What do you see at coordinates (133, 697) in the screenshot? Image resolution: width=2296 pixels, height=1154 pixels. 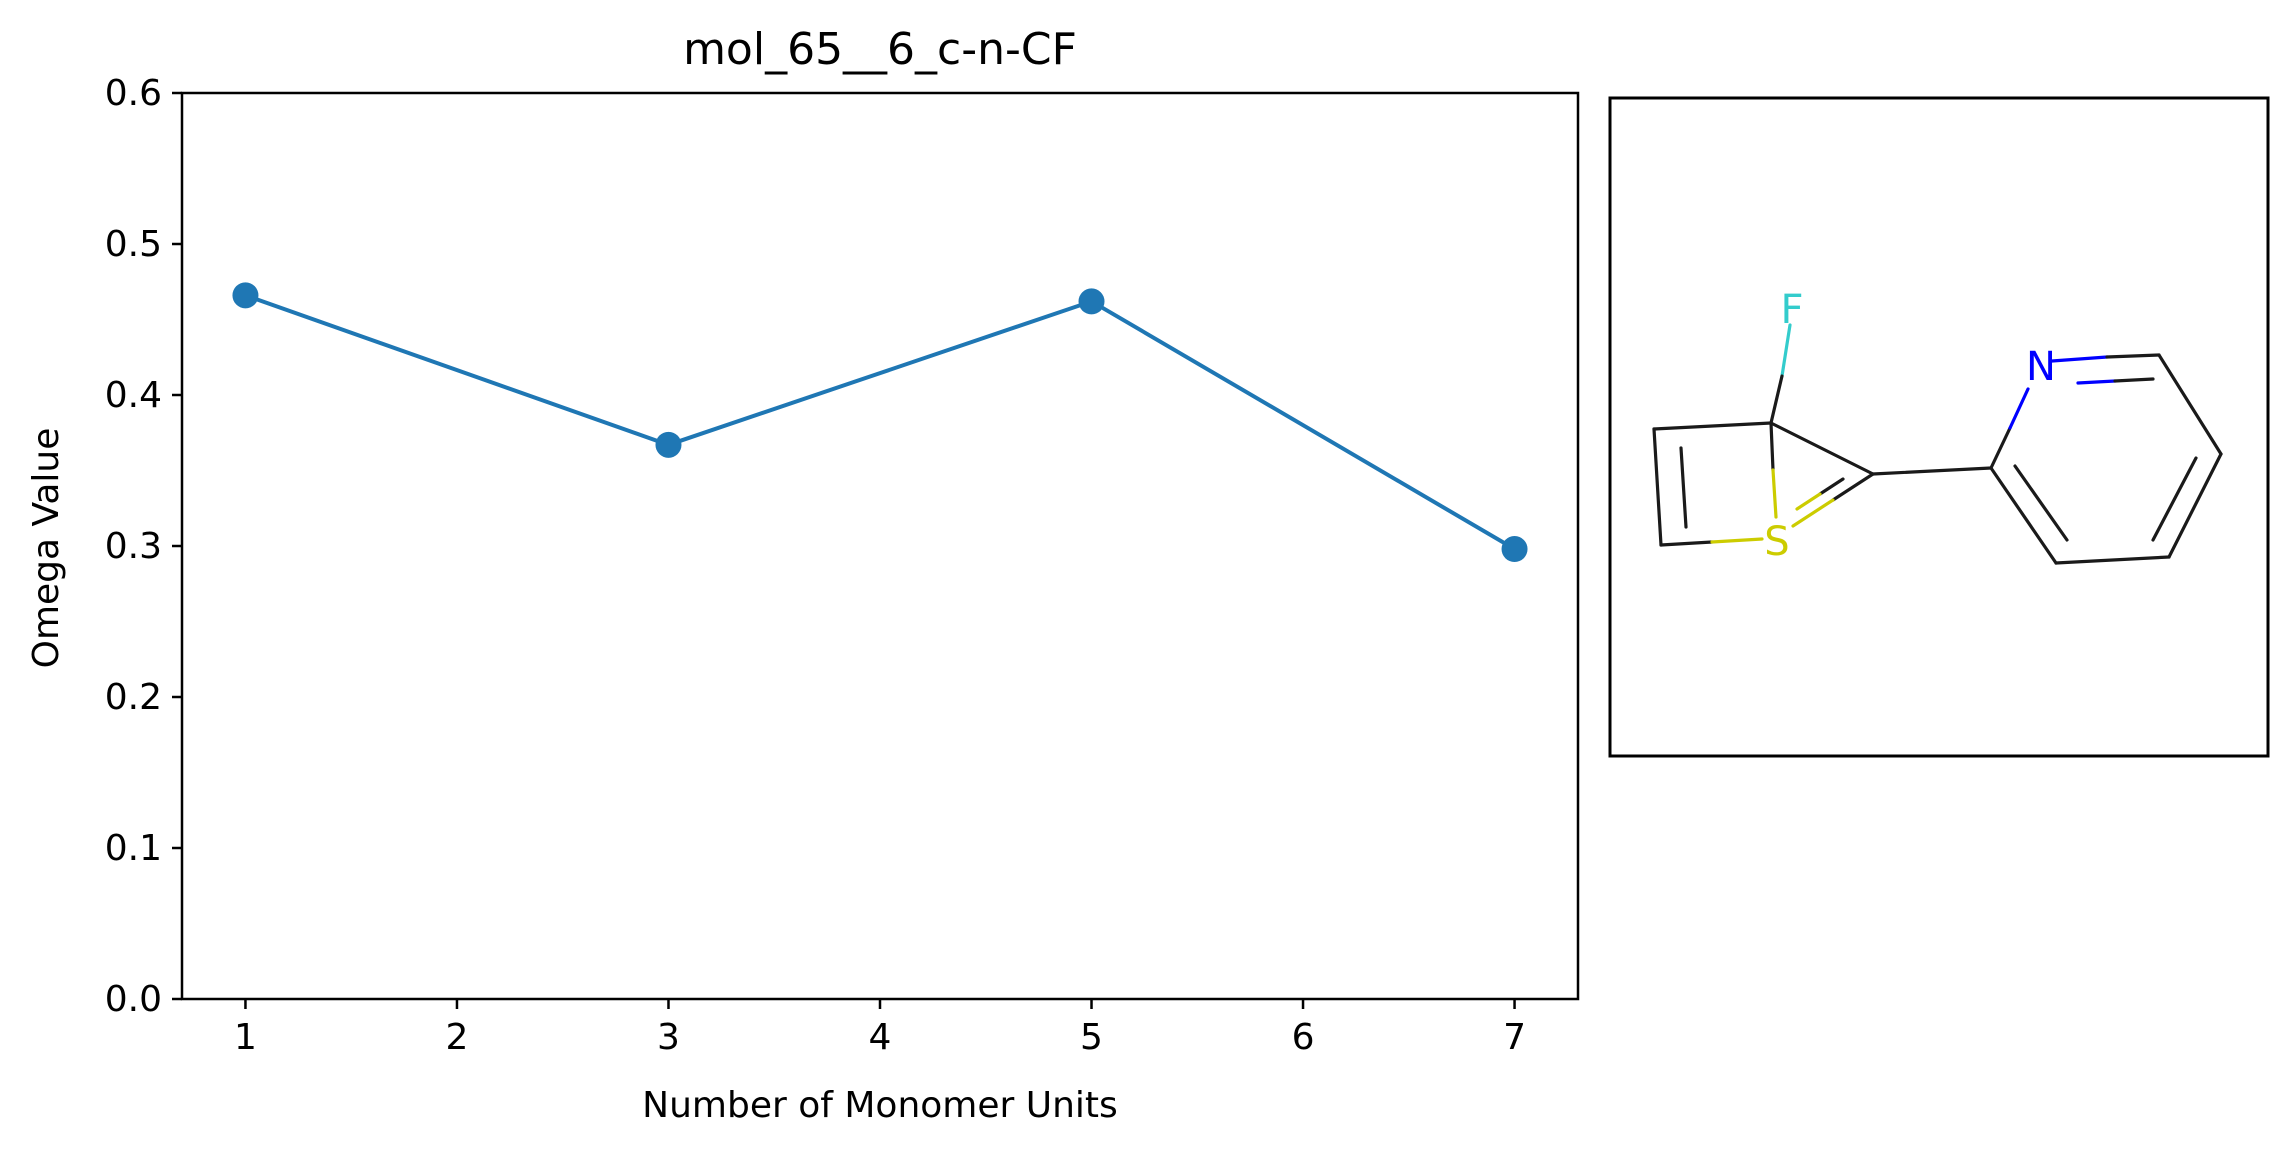 I see `y-tick-label: 0.2` at bounding box center [133, 697].